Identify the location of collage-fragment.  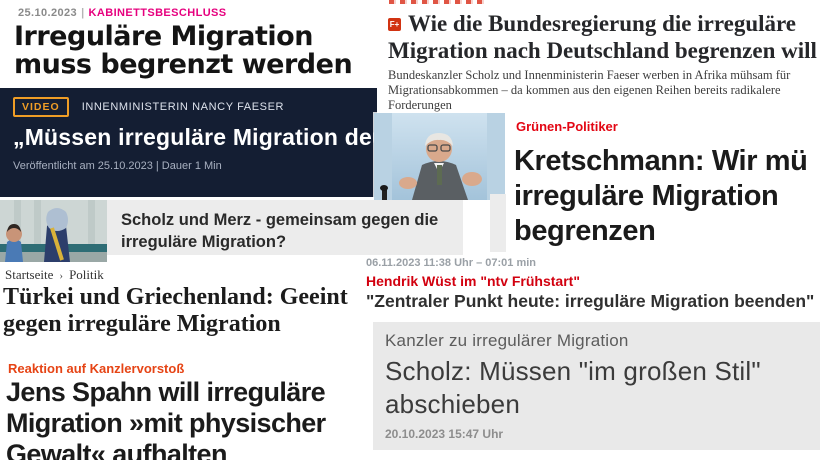
(498, 223).